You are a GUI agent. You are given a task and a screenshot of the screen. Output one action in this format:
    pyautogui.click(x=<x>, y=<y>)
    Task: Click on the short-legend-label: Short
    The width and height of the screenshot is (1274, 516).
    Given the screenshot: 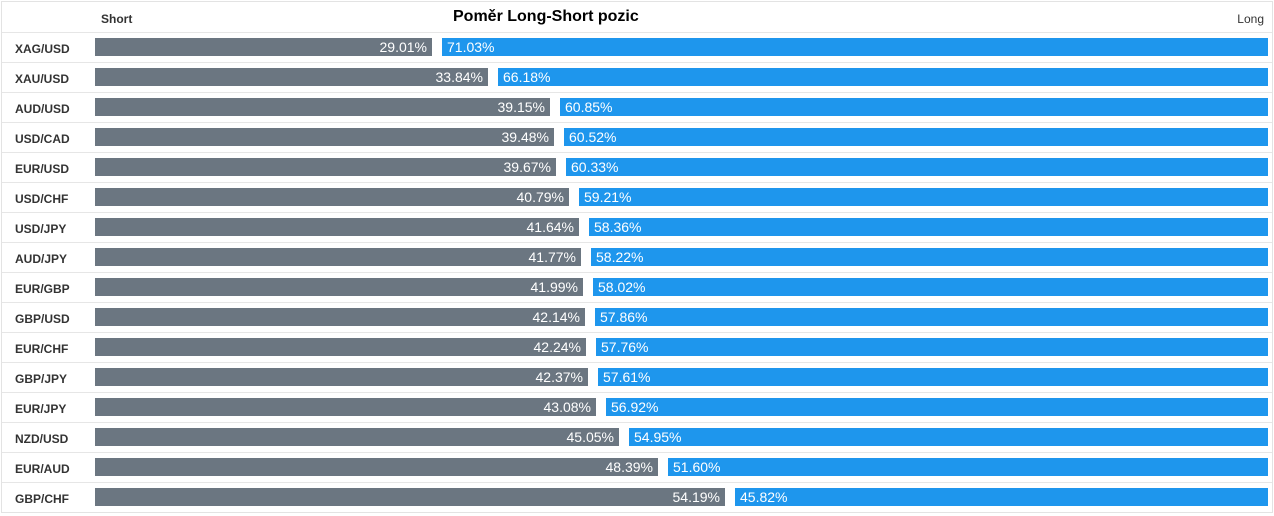 What is the action you would take?
    pyautogui.click(x=117, y=19)
    